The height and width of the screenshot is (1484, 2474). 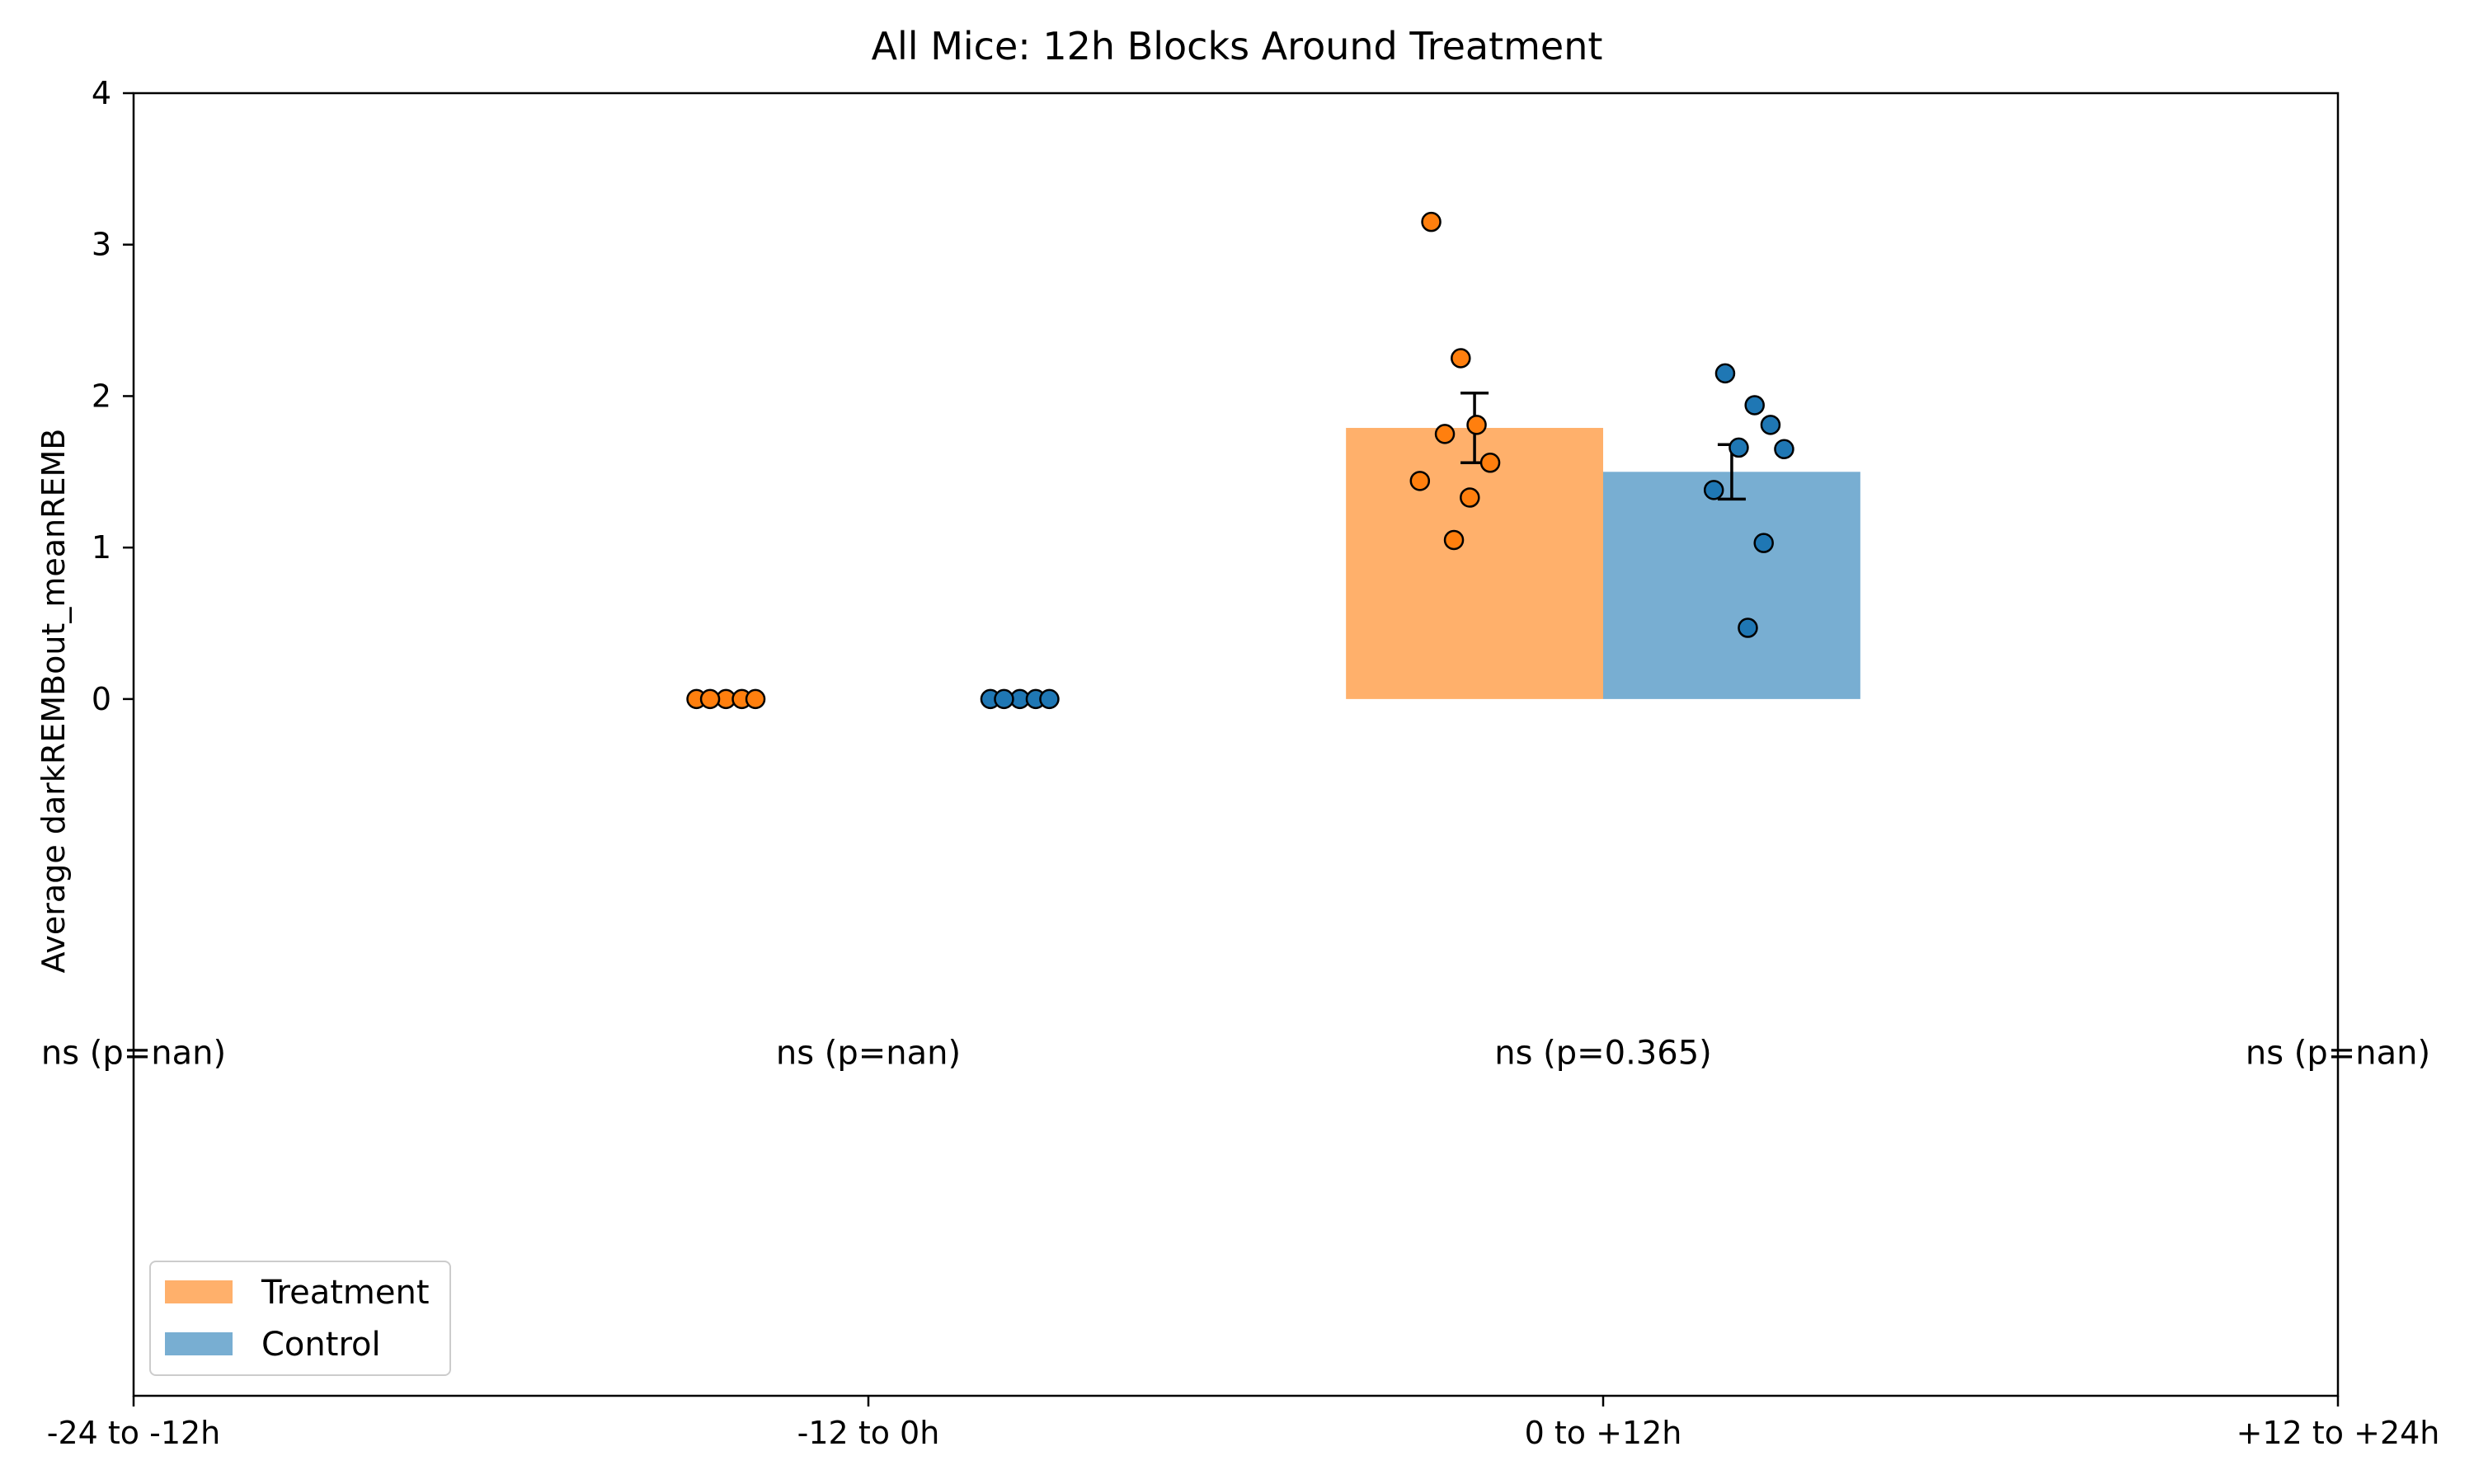 What do you see at coordinates (300, 1318) in the screenshot?
I see `legend: Treatment Control` at bounding box center [300, 1318].